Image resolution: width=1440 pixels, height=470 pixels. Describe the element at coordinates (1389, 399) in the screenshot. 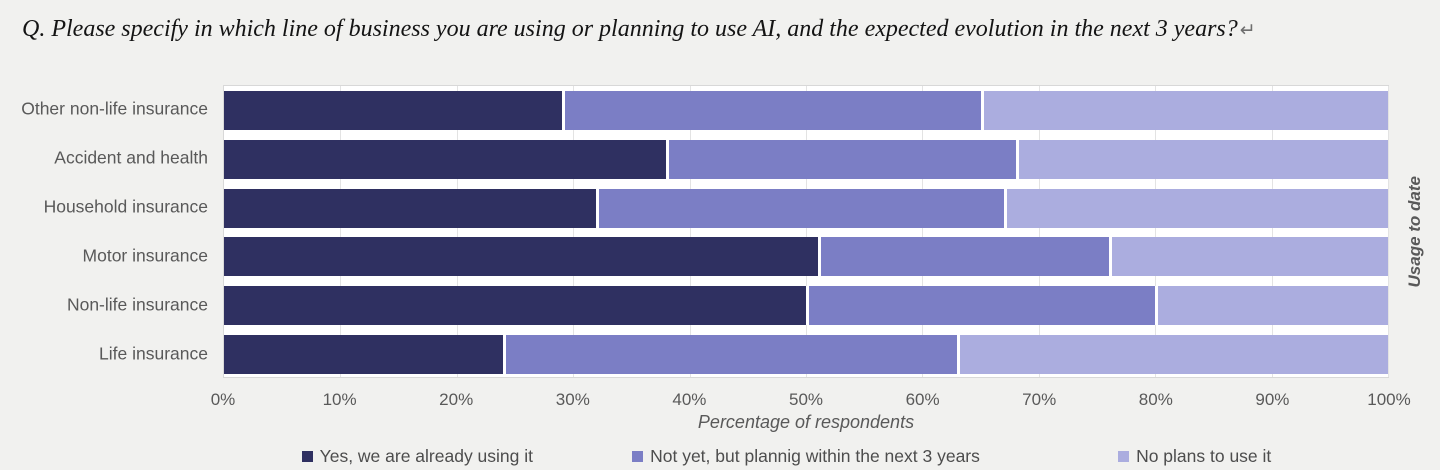

I see `x-tick-label: 100%` at that location.